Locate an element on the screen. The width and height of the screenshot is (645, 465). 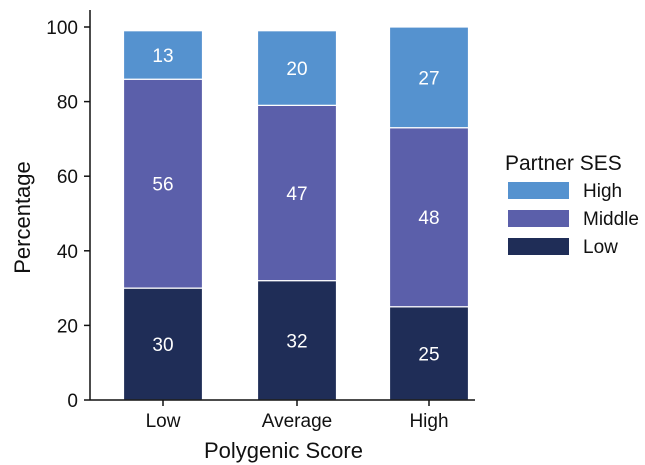
legend-label-low: Low is located at coordinates (600, 247).